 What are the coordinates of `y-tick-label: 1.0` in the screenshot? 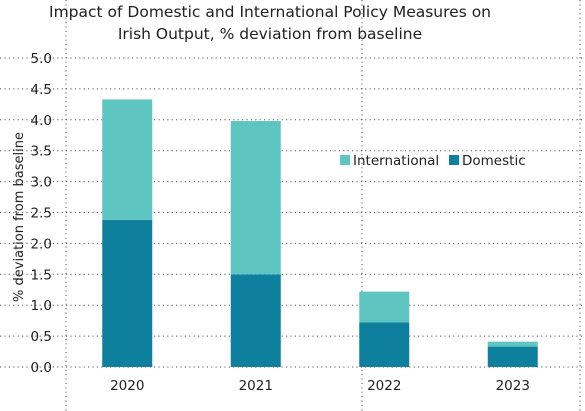 It's located at (41, 306).